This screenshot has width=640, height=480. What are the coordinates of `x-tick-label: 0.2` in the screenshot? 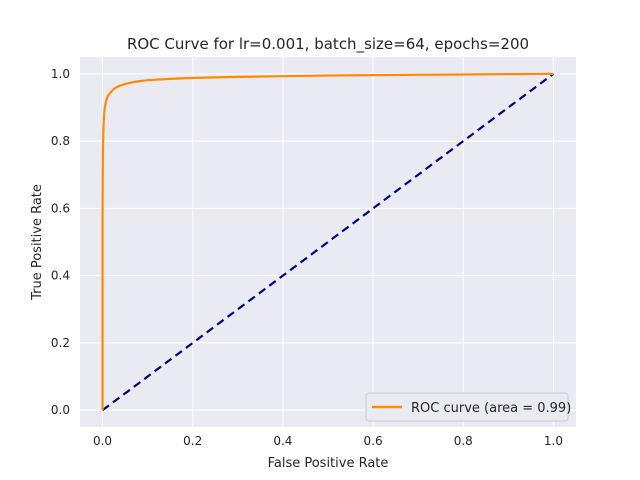 It's located at (192, 441).